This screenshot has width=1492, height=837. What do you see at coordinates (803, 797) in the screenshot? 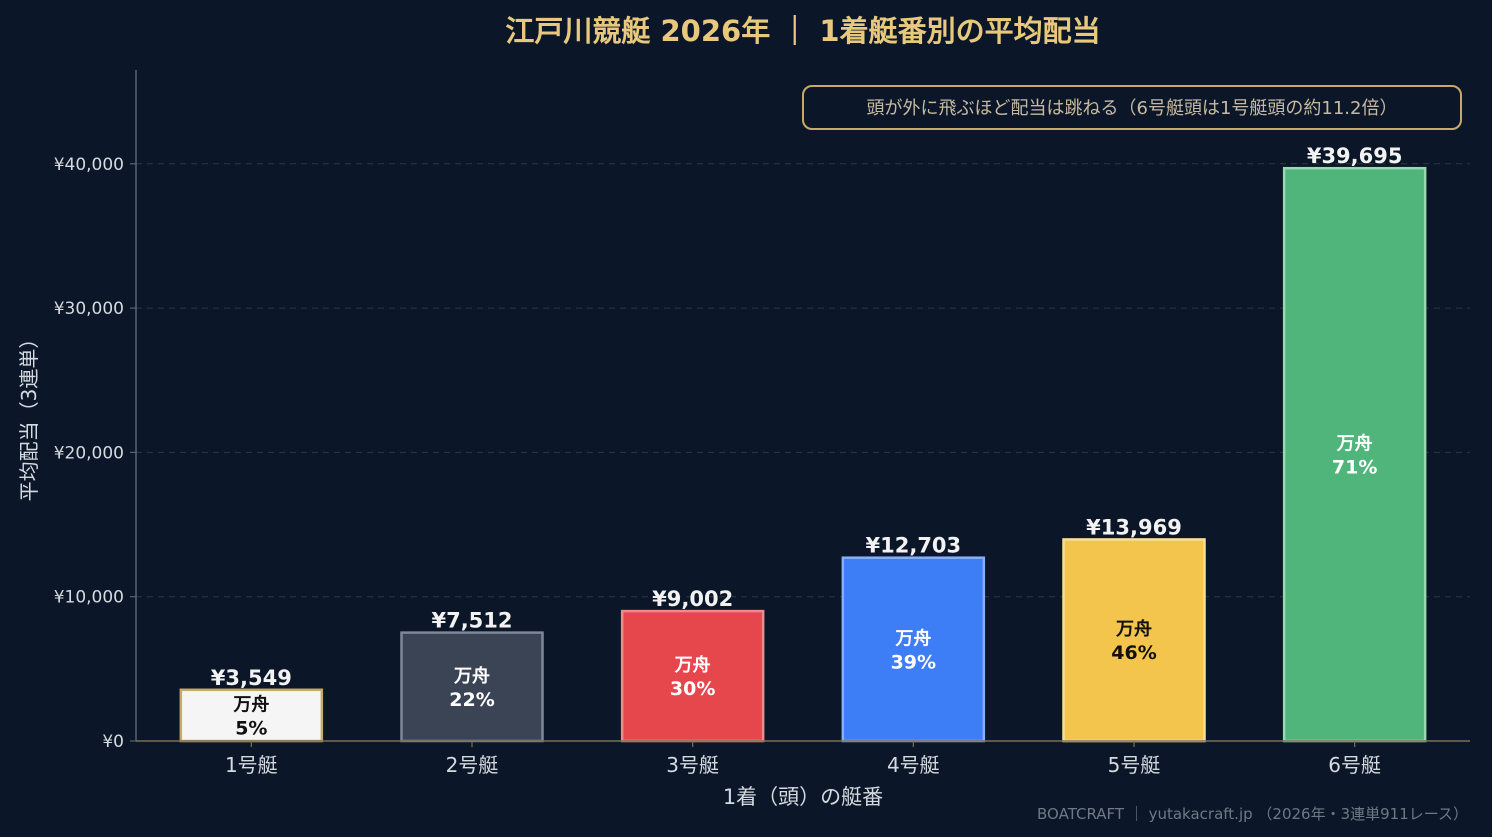
I see `x-axis-label: 1着（頭）の艇番` at bounding box center [803, 797].